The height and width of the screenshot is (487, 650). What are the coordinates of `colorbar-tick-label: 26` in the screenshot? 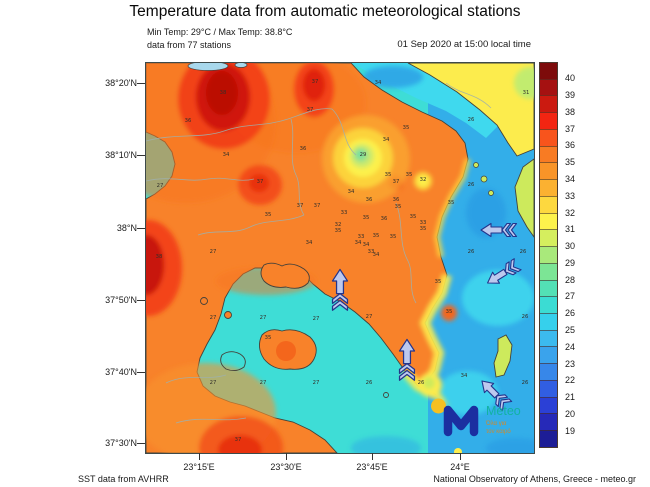 It's located at (570, 313).